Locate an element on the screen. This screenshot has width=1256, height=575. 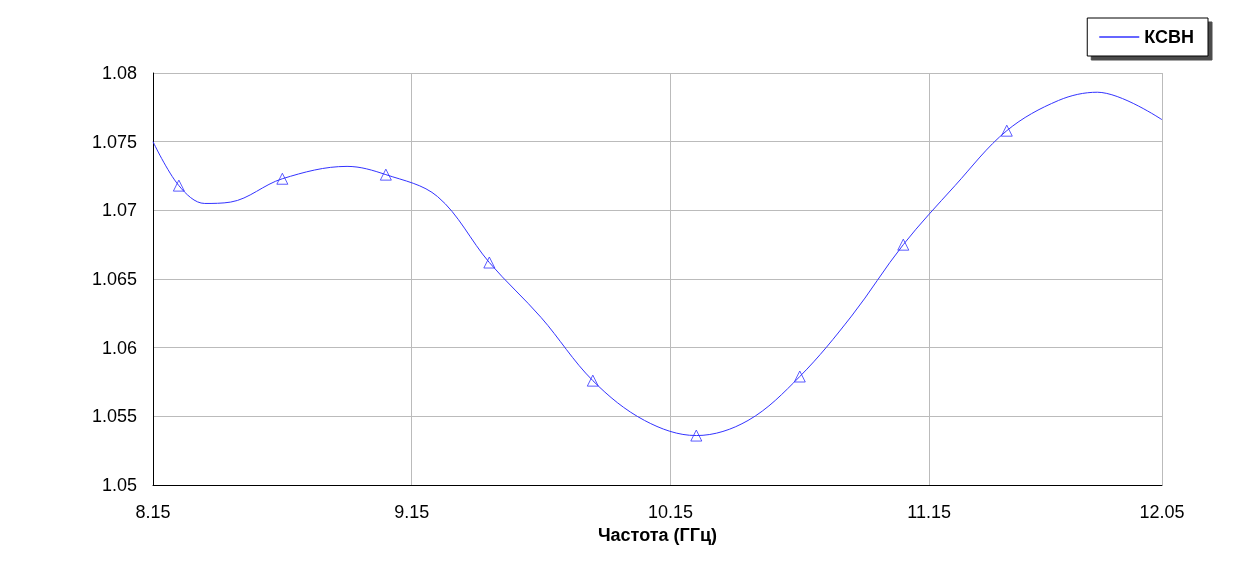
x-tick-label: 10.15 is located at coordinates (670, 512).